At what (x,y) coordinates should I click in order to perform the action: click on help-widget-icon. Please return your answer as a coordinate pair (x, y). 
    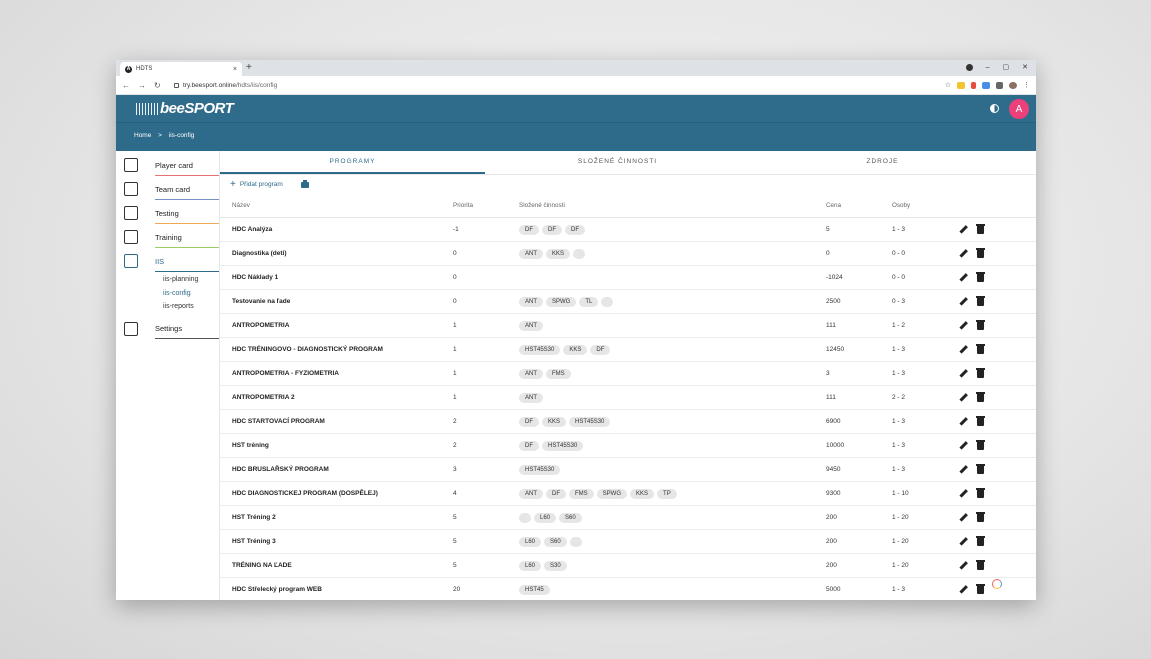
    Looking at the image, I should click on (997, 584).